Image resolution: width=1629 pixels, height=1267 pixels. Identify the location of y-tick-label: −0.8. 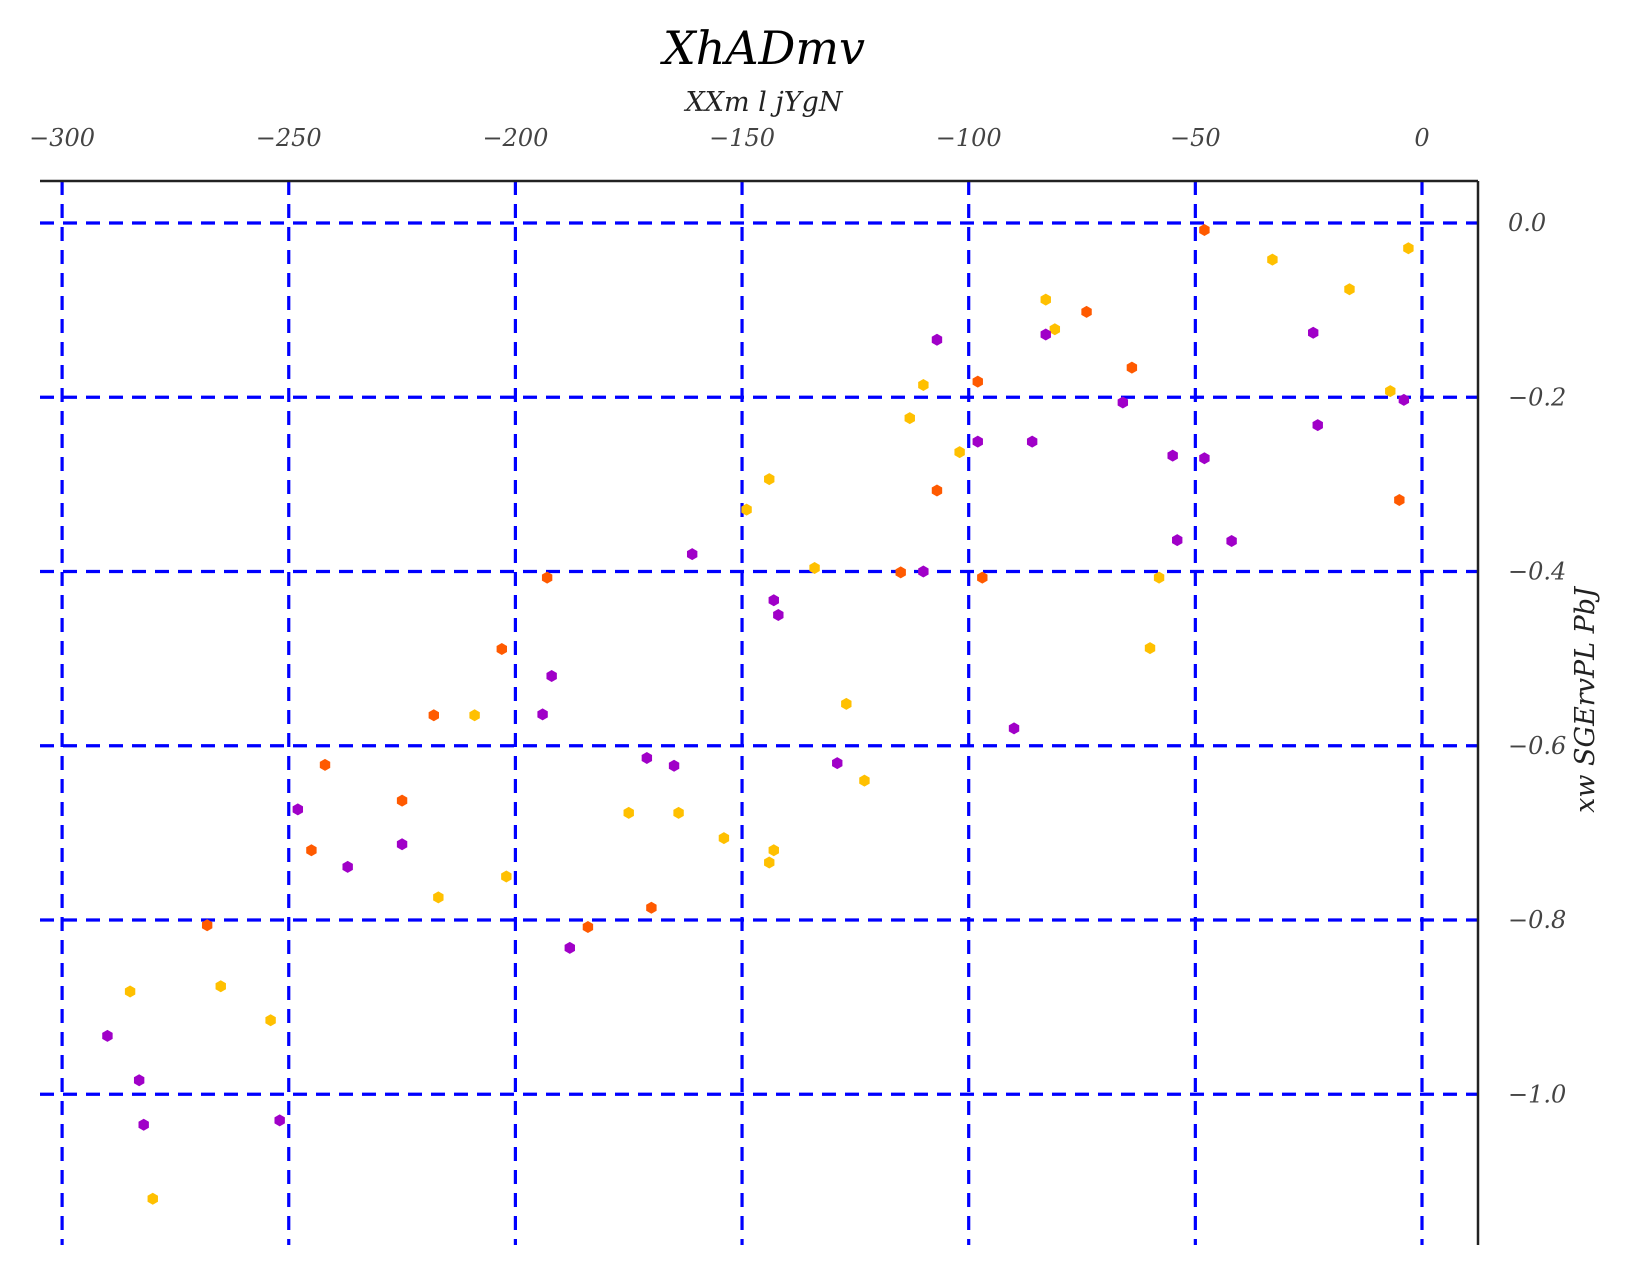
(1537, 920).